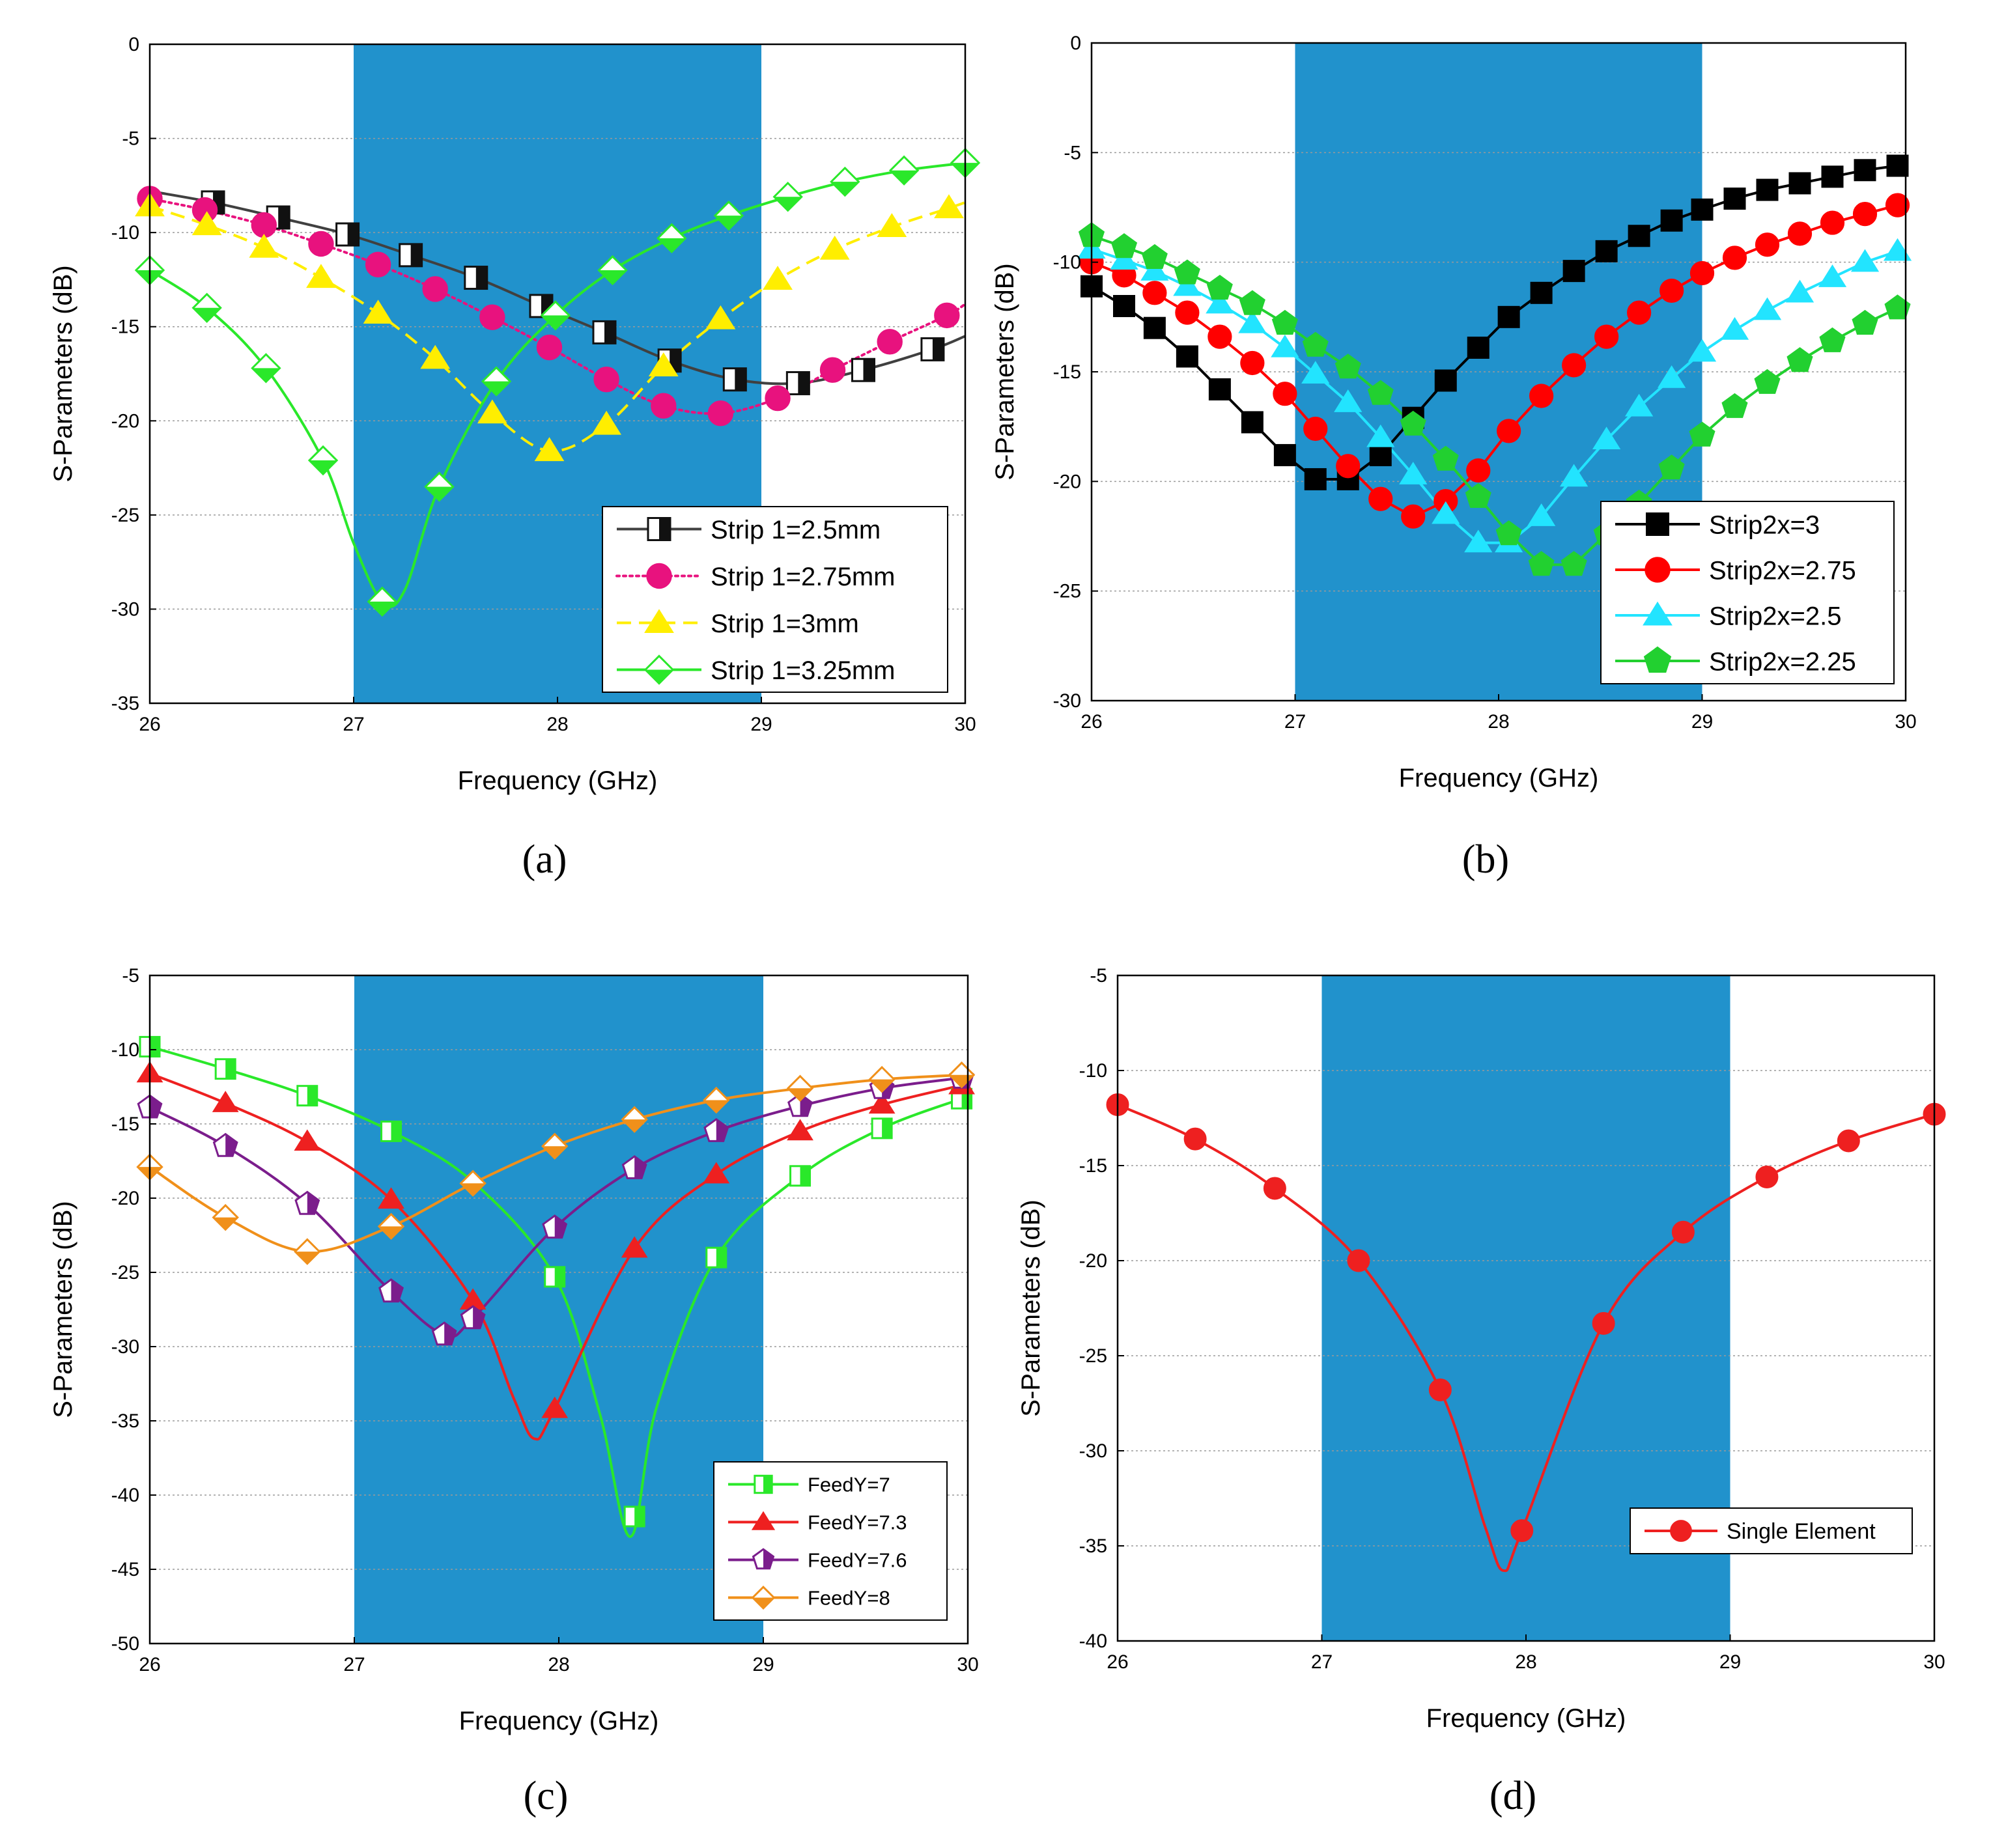 This screenshot has width=1991, height=1848. What do you see at coordinates (558, 780) in the screenshot?
I see `x-axis-label: Frequency (GHz)` at bounding box center [558, 780].